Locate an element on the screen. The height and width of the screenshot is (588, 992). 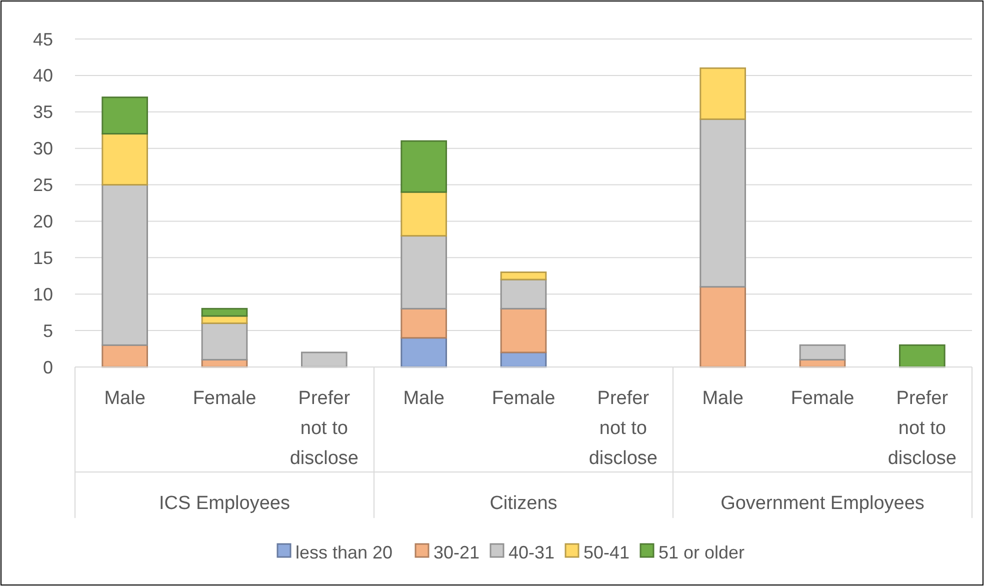
y-tick-label: 30 is located at coordinates (42, 148).